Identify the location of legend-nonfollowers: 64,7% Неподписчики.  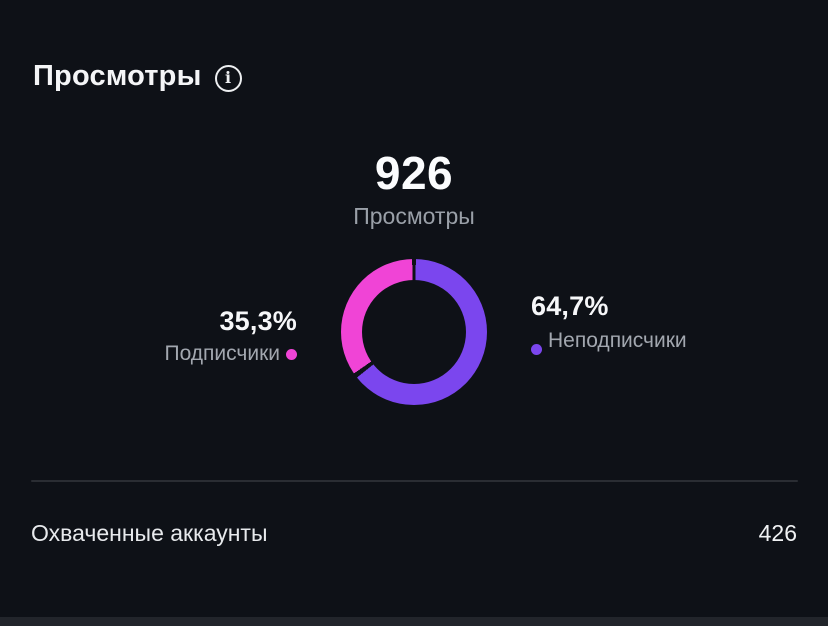
(609, 323).